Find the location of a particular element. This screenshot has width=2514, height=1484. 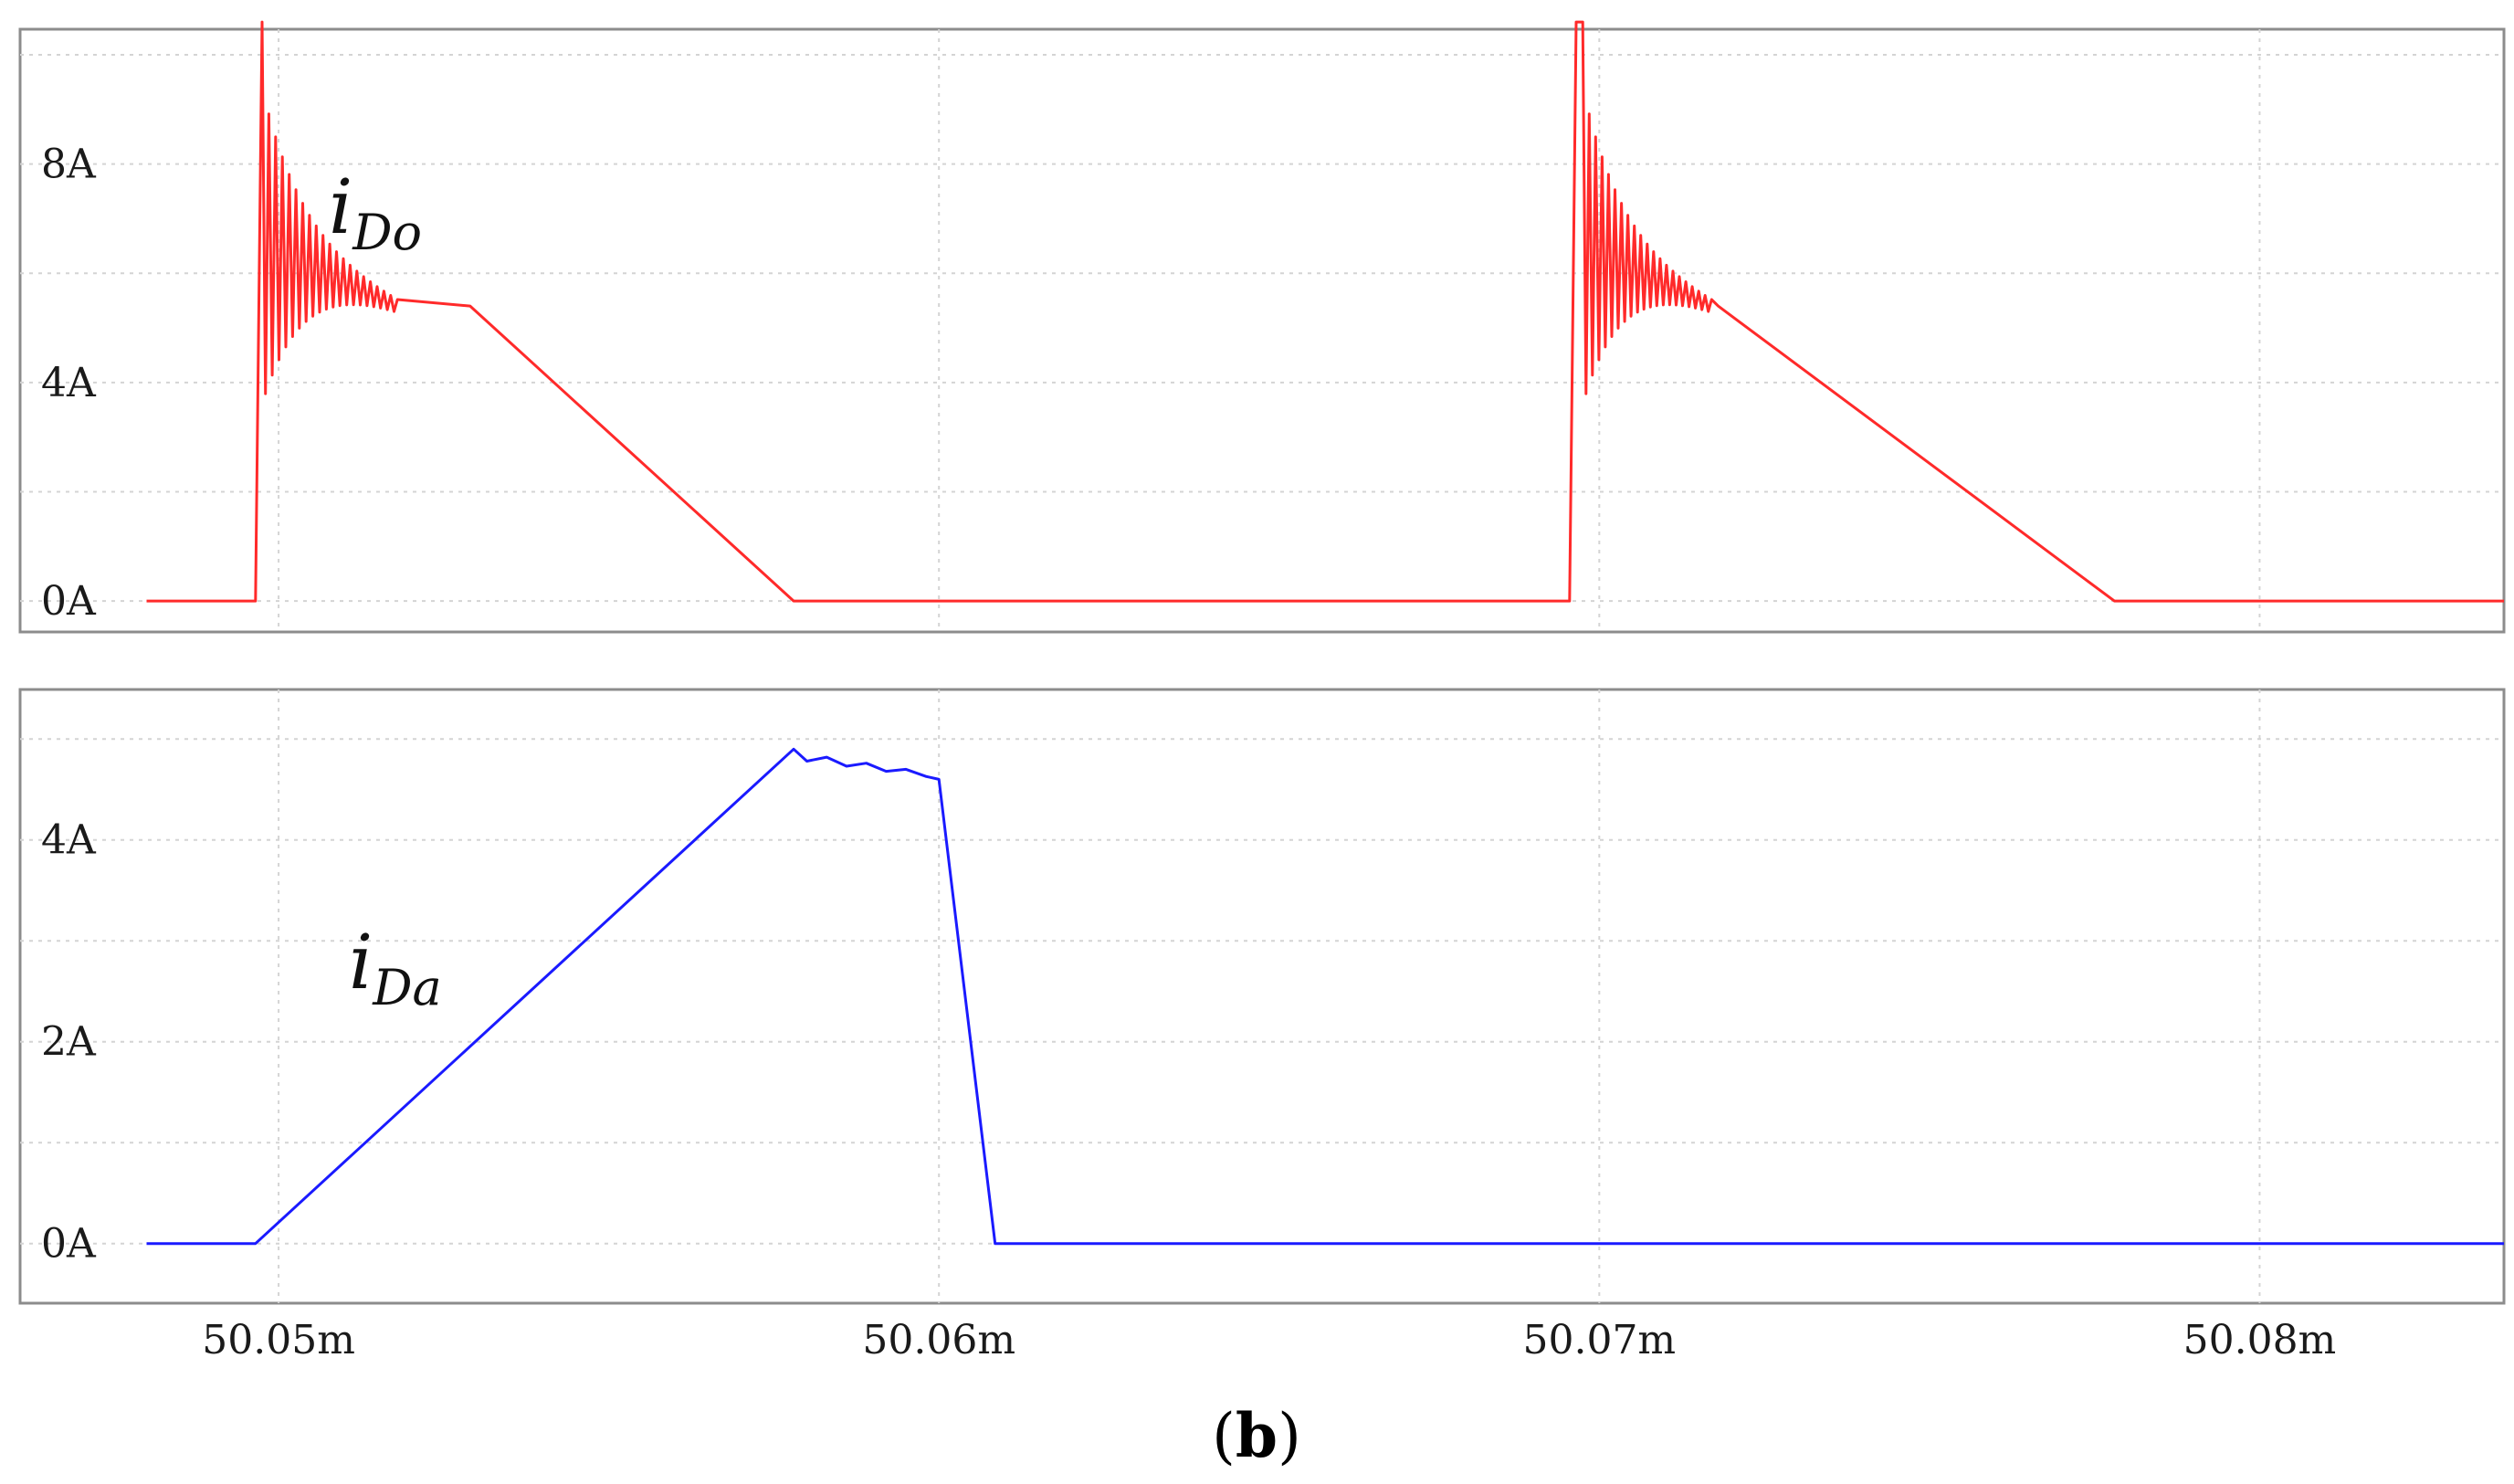

x-tick-label: 50.05m is located at coordinates (278, 1340).